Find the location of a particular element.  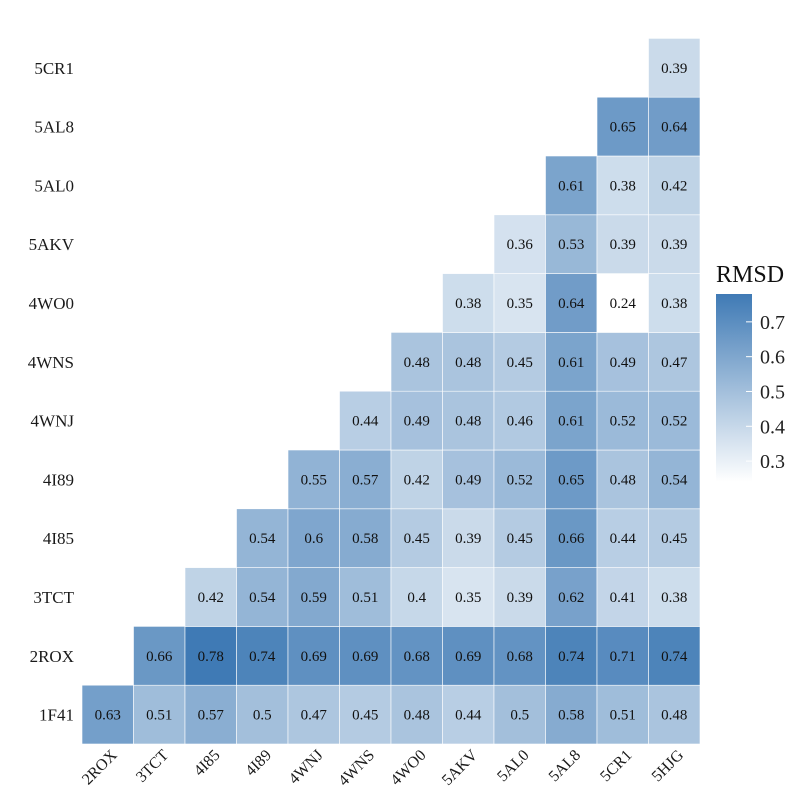

heatmap-cell-value: 0.47 is located at coordinates (314, 716).